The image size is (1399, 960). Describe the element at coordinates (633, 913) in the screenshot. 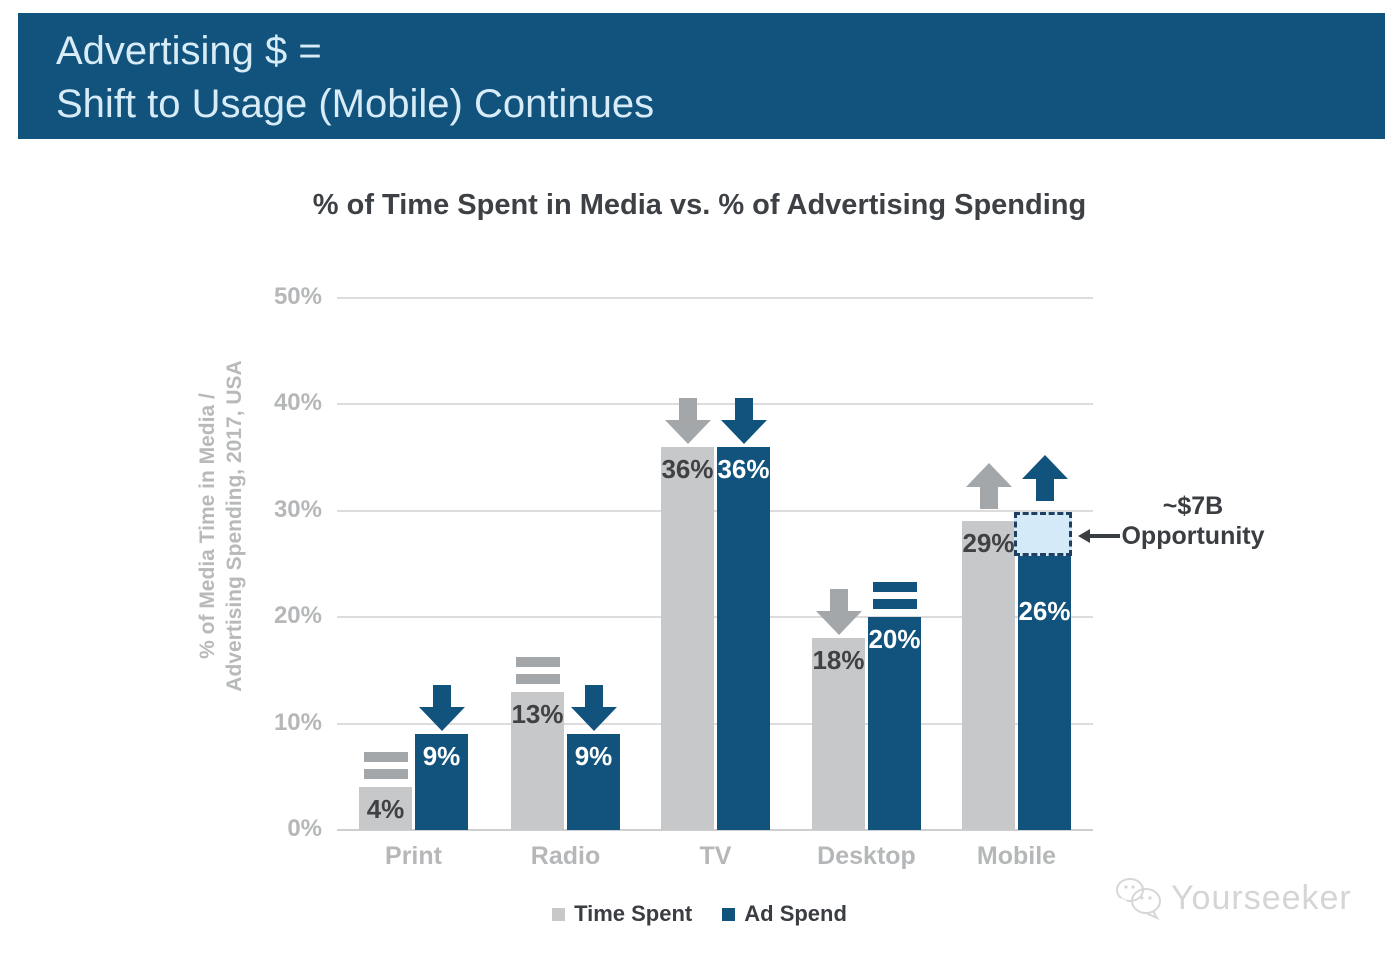

I see `legend-label-time-spent: Time Spent` at that location.